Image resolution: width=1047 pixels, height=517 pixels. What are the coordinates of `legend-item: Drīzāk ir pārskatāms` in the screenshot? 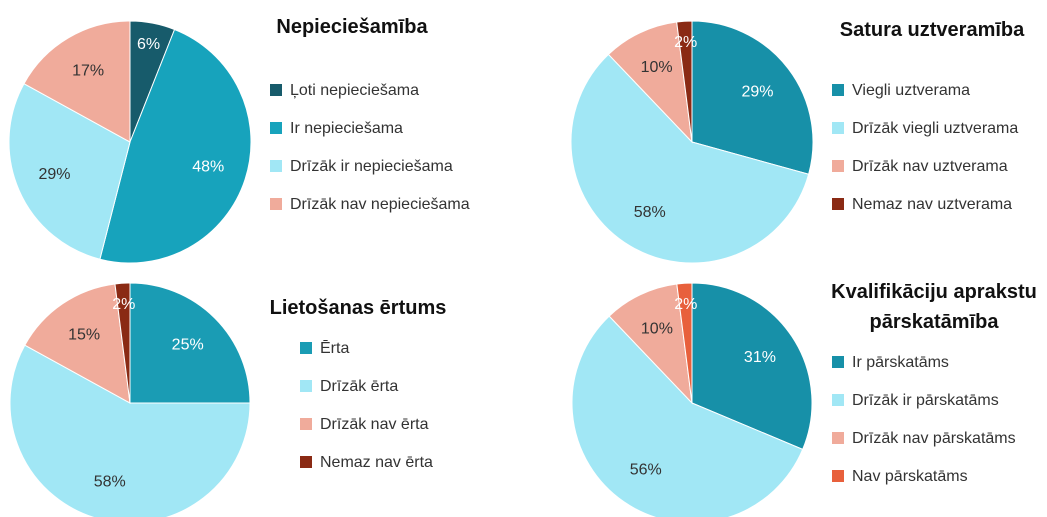 It's located at (915, 401).